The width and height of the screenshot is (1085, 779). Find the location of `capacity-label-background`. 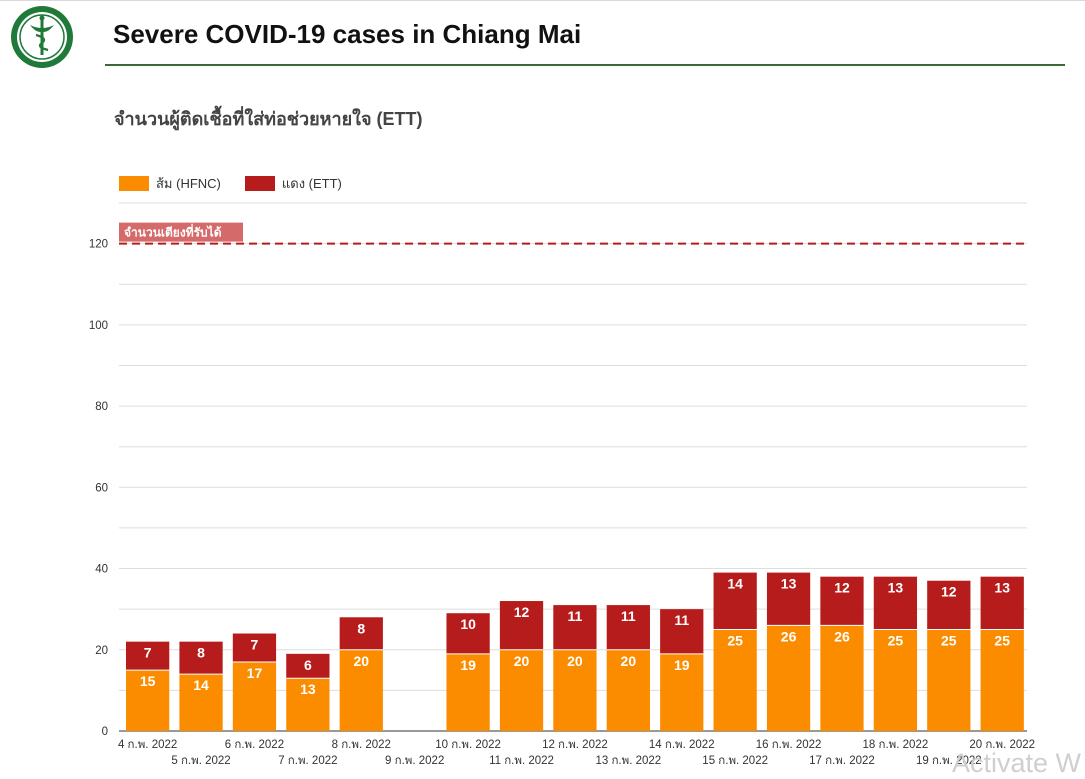

capacity-label-background is located at coordinates (181, 232).